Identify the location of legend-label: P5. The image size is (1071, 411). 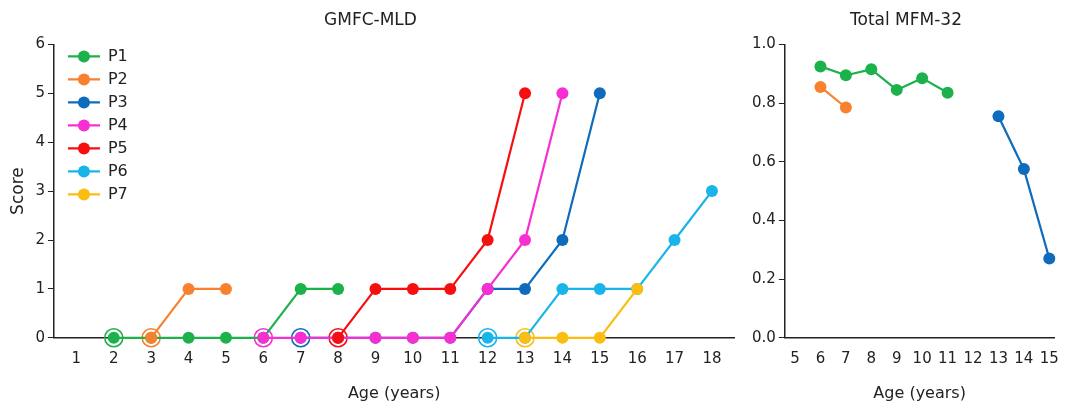
(117, 147).